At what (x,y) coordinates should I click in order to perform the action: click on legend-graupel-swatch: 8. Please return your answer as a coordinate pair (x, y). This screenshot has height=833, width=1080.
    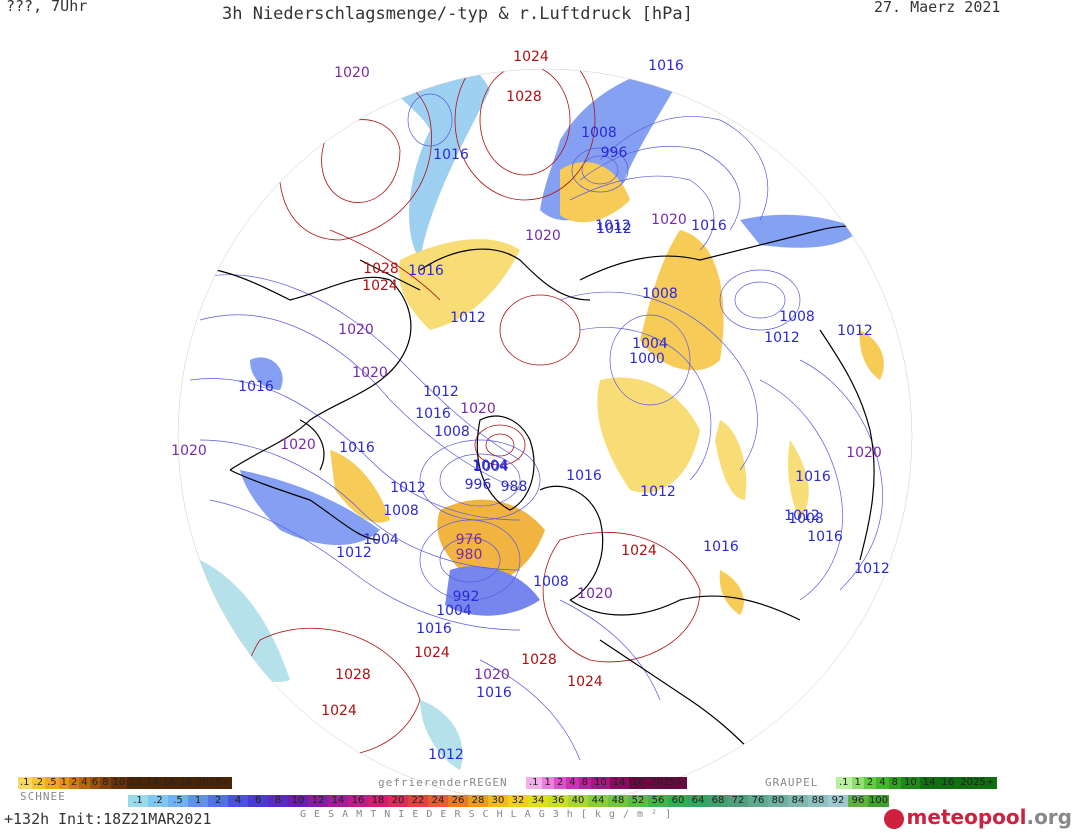
    Looking at the image, I should click on (895, 783).